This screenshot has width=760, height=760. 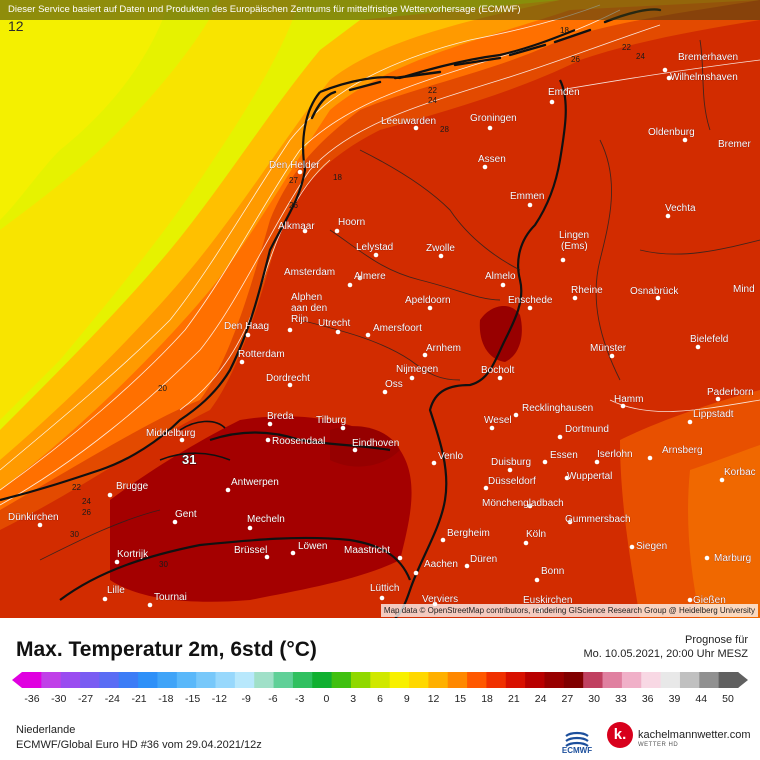 I want to click on scale-tick-label: 21, so click(x=514, y=699).